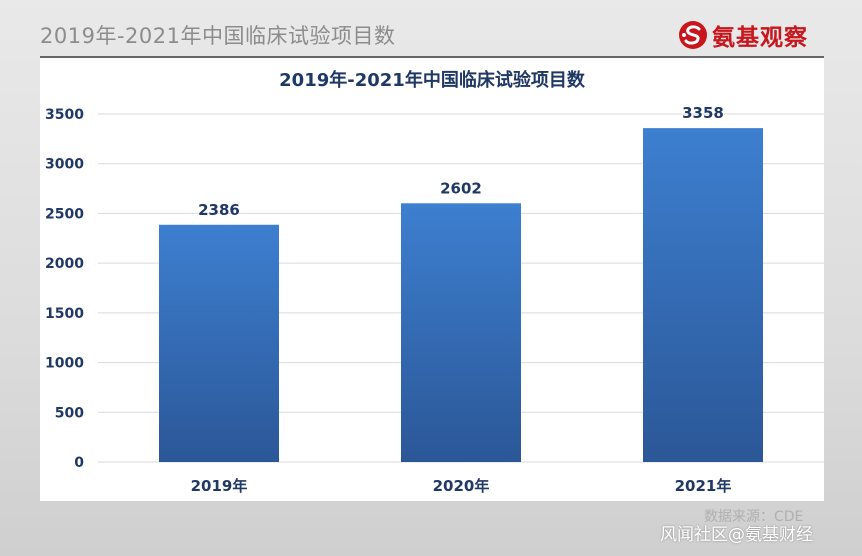 The width and height of the screenshot is (862, 556). What do you see at coordinates (64, 115) in the screenshot?
I see `y-tick-label: 3500` at bounding box center [64, 115].